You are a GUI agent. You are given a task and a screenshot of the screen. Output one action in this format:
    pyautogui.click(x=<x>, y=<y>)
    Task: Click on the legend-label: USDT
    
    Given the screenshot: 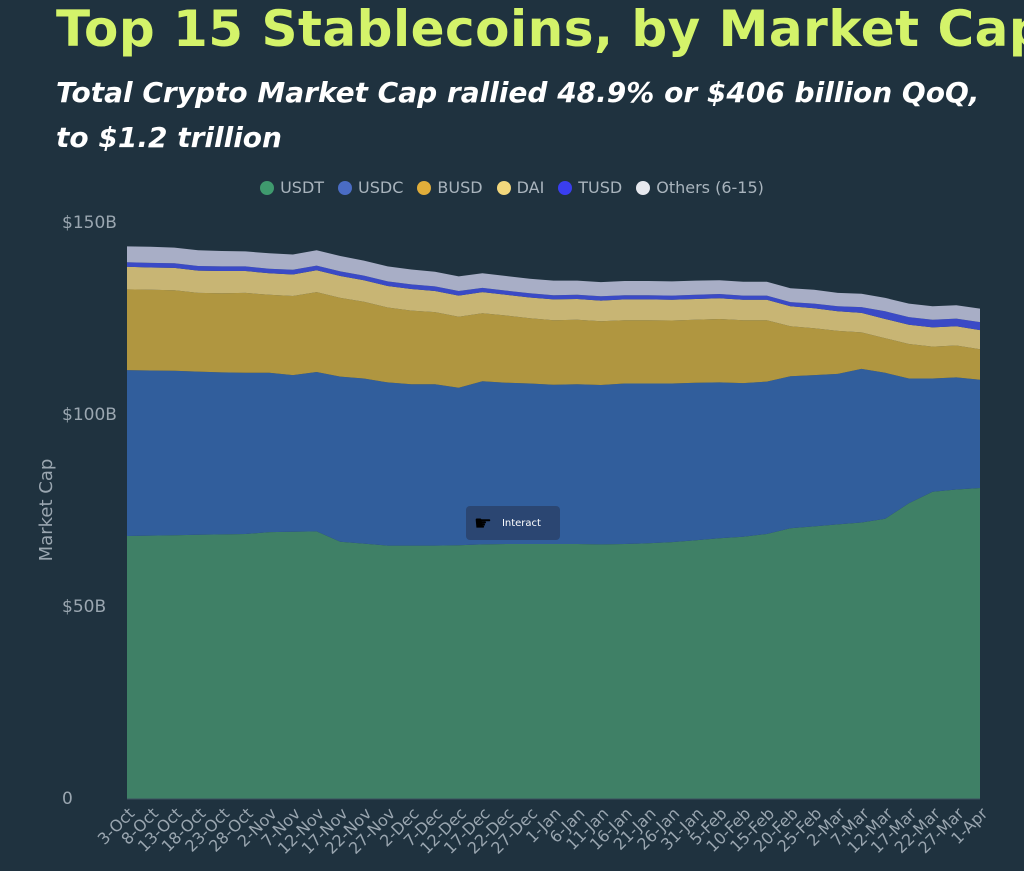 What is the action you would take?
    pyautogui.click(x=302, y=187)
    